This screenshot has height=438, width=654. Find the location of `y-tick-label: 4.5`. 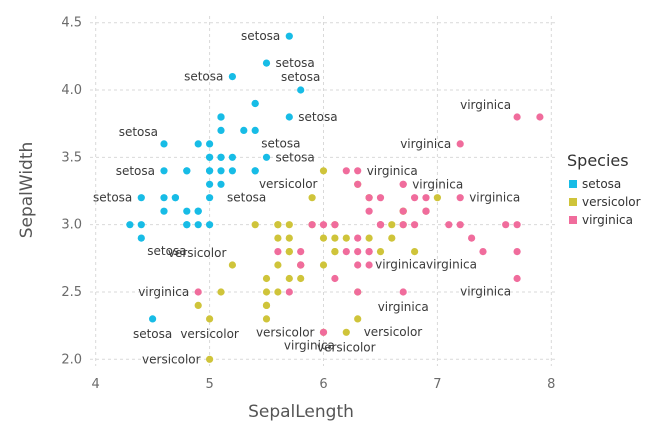

y-tick-label: 4.5 is located at coordinates (71, 23).